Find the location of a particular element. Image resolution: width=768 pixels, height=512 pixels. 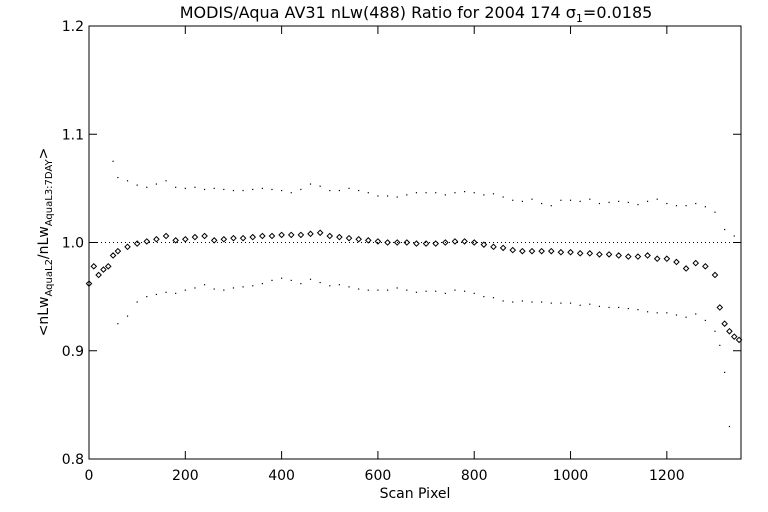

upper-bound-series is located at coordinates (423, 198).